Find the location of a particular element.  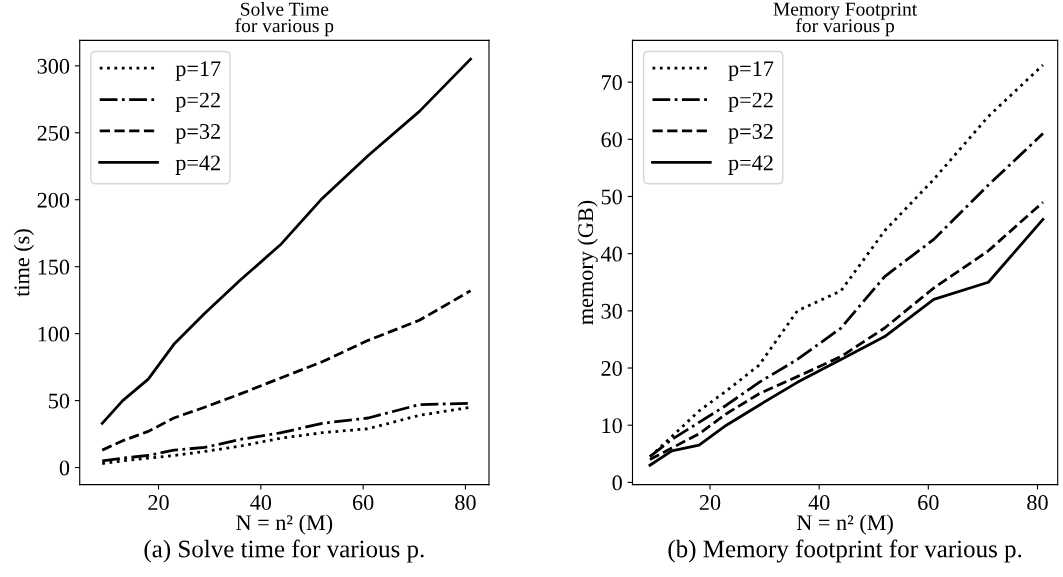

chart-title: Solve Time for various p is located at coordinates (284, 19).